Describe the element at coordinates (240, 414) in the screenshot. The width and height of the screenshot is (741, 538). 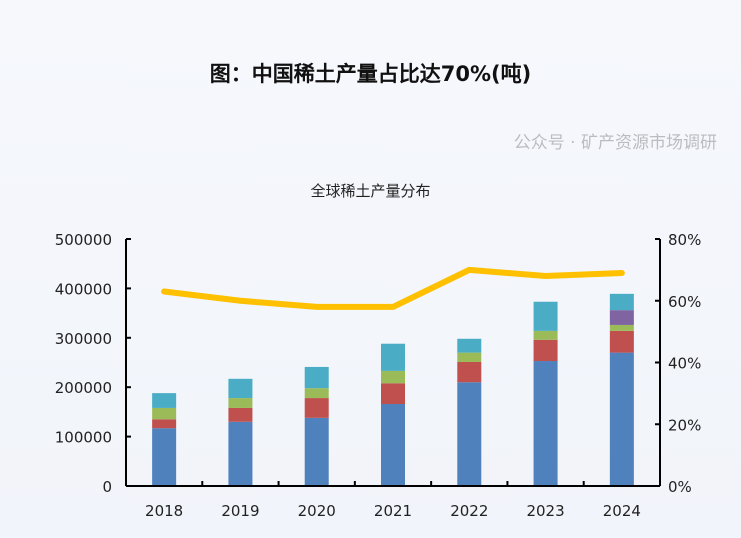
I see `bar-series-2-2019` at that location.